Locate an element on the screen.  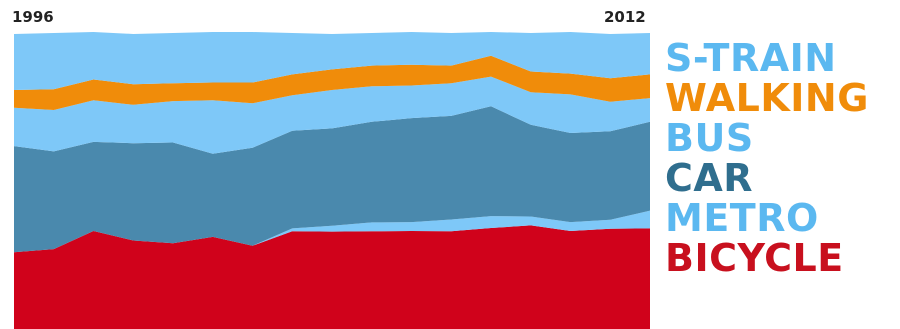
area-s-train is located at coordinates (332, 61).